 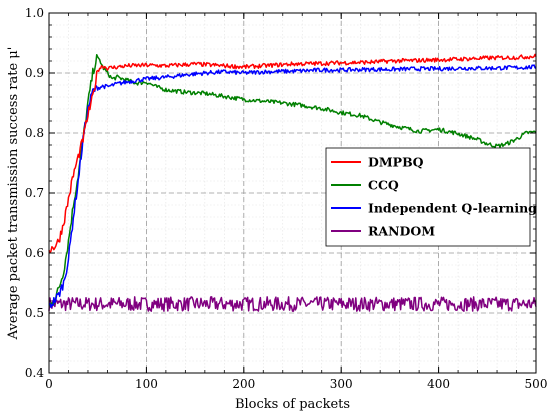 I want to click on x-tick-label: 0, so click(x=49, y=384).